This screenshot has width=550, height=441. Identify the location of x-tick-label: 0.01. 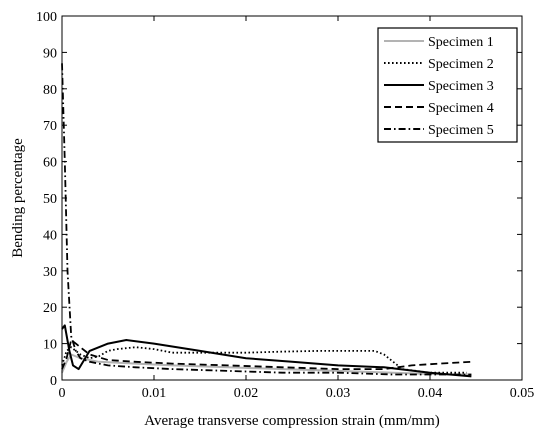
(154, 393).